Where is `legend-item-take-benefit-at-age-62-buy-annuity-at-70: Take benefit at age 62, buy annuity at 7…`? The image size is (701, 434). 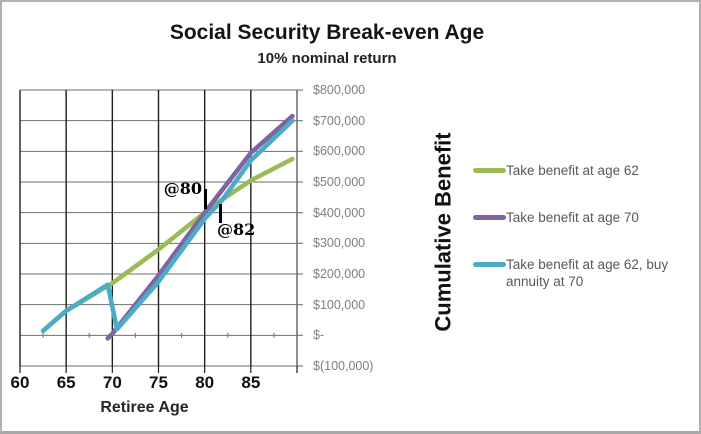 legend-item-take-benefit-at-age-62-buy-annuity-at-70: Take benefit at age 62, buy annuity at 7… is located at coordinates (585, 273).